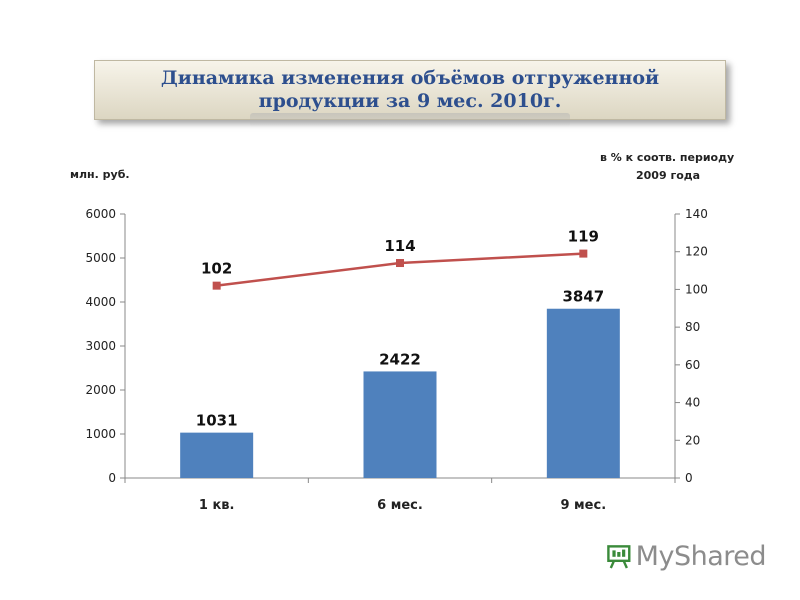 This screenshot has width=800, height=600. Describe the element at coordinates (100, 434) in the screenshot. I see `left-tick-label: 1000` at that location.